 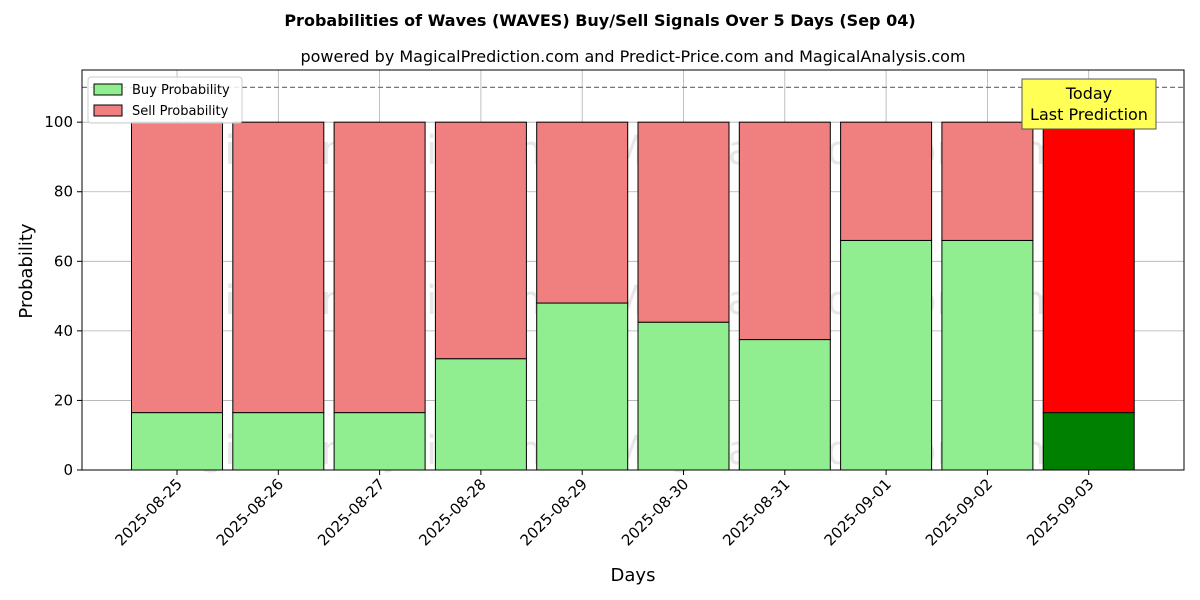 What do you see at coordinates (351, 512) in the screenshot?
I see `x-tick-label: 2025-08-27` at bounding box center [351, 512].